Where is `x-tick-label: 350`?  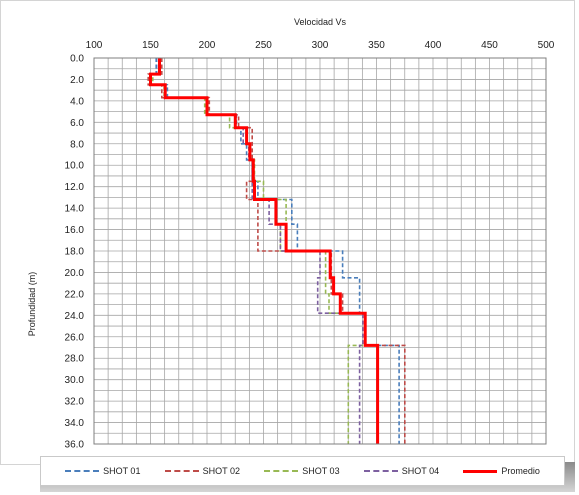 x-tick-label: 350 is located at coordinates (376, 45).